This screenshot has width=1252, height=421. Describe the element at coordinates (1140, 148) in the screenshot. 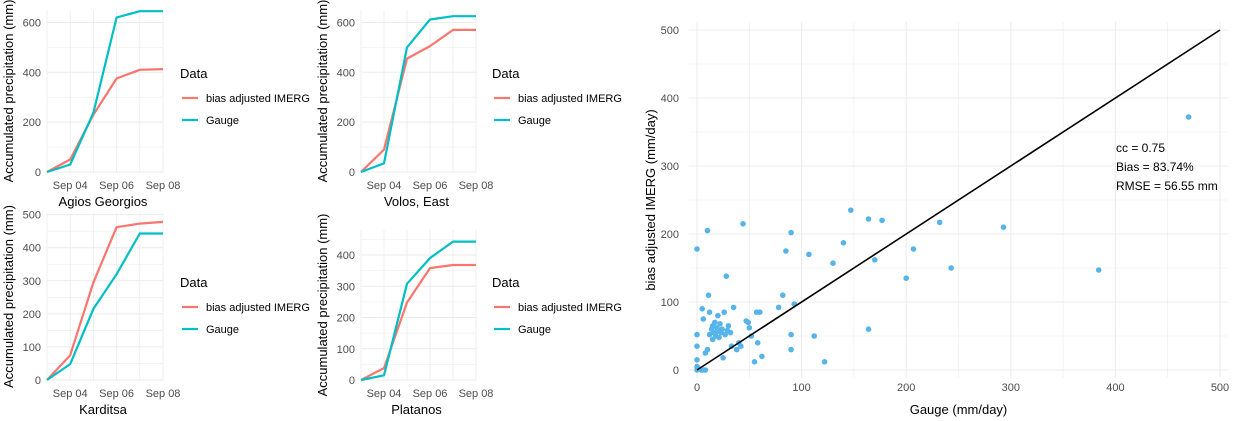

I see `stat-annotation: cc = 0.75` at that location.